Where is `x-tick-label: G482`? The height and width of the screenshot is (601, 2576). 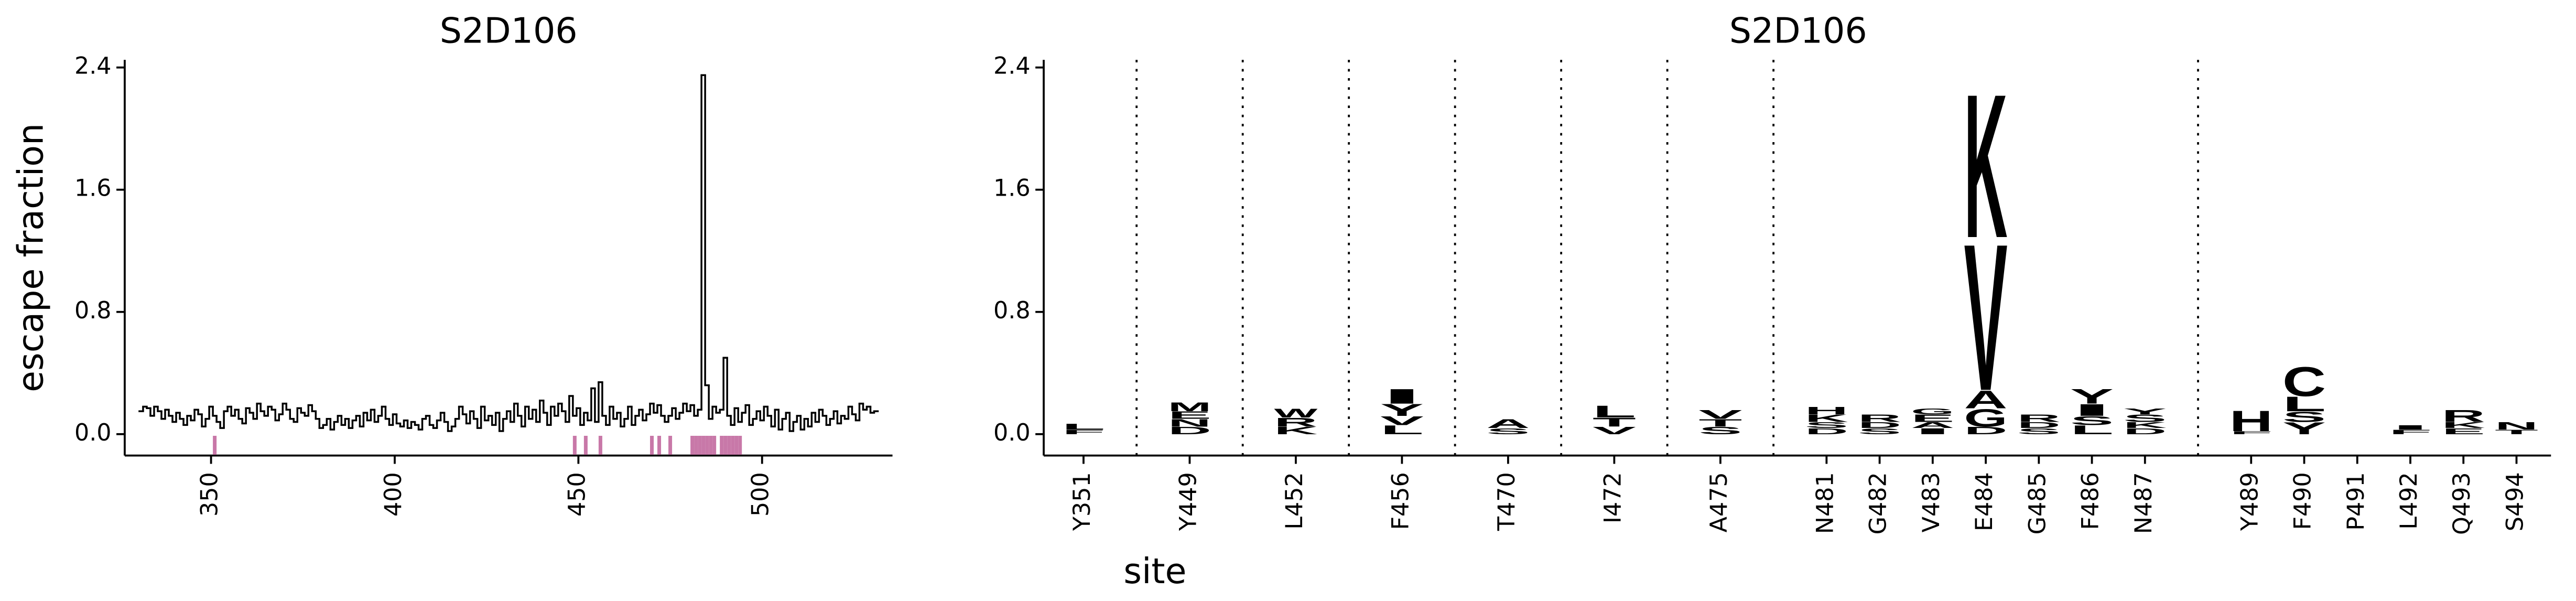
x-tick-label: G482 is located at coordinates (1878, 503).